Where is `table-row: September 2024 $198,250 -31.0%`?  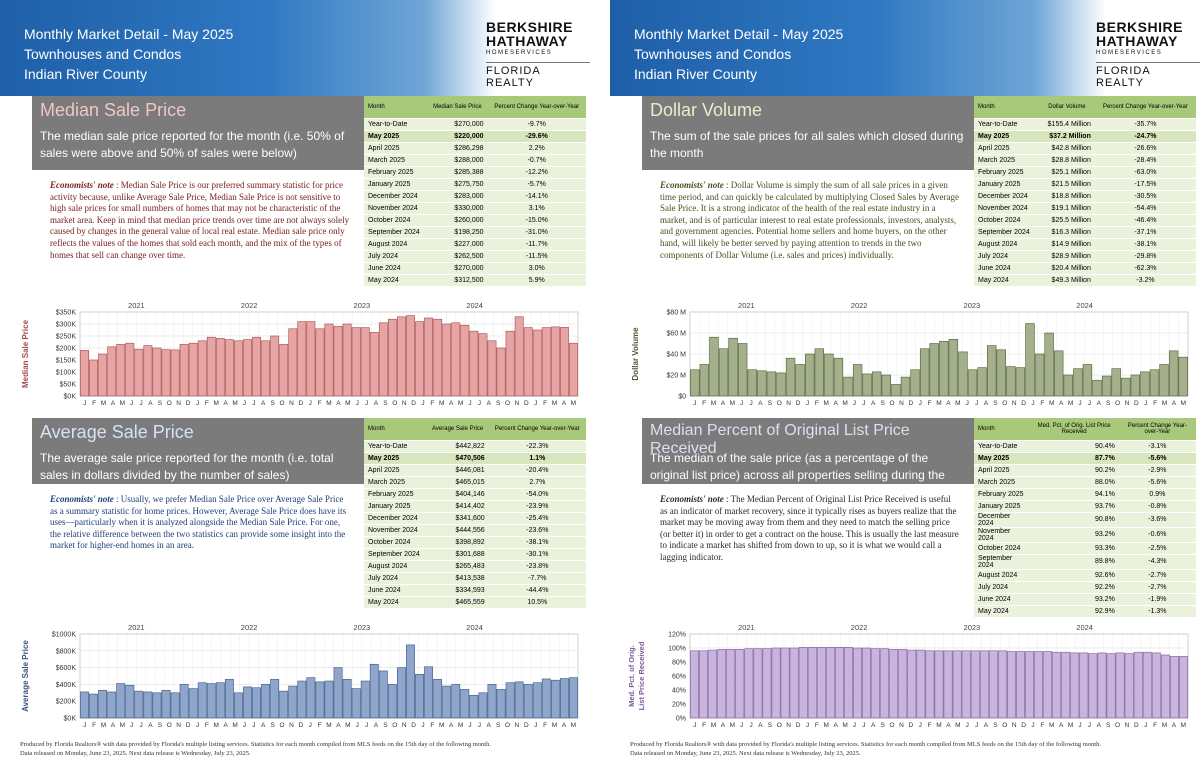
table-row: September 2024 $198,250 -31.0% is located at coordinates (475, 232).